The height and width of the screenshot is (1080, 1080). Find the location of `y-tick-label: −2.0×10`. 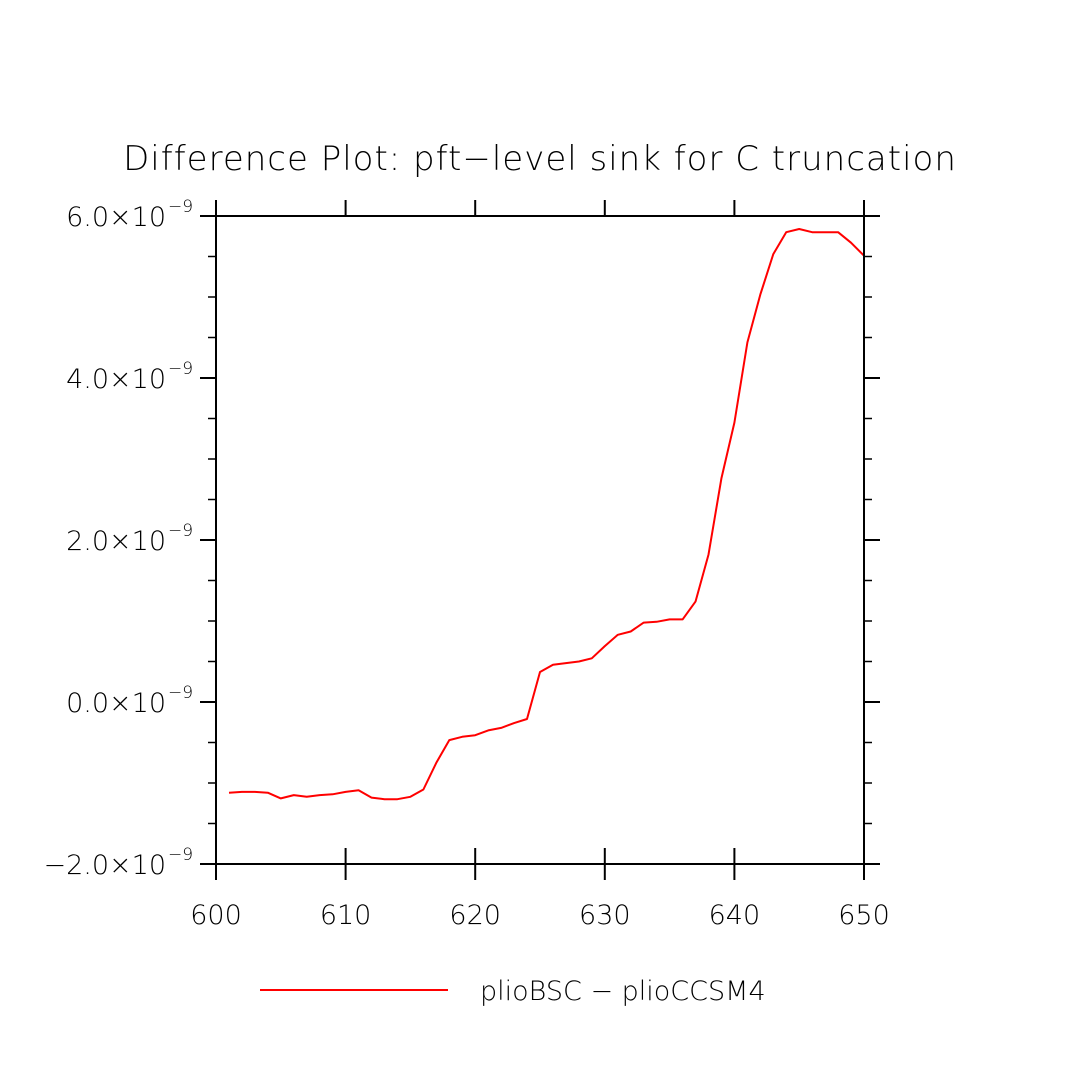

y-tick-label: −2.0×10 is located at coordinates (104, 865).